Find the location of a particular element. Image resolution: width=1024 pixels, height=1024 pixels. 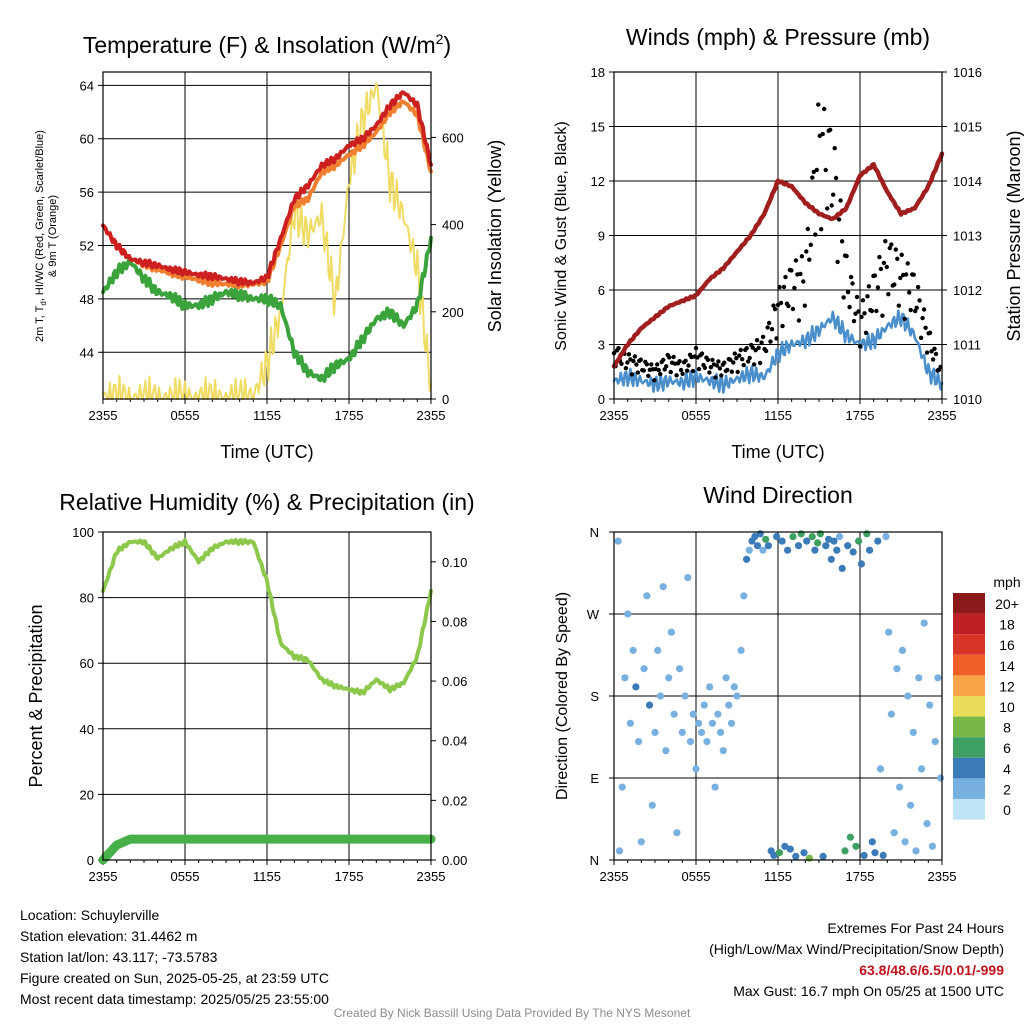

y2-tick-label: 0.04 is located at coordinates (454, 741).